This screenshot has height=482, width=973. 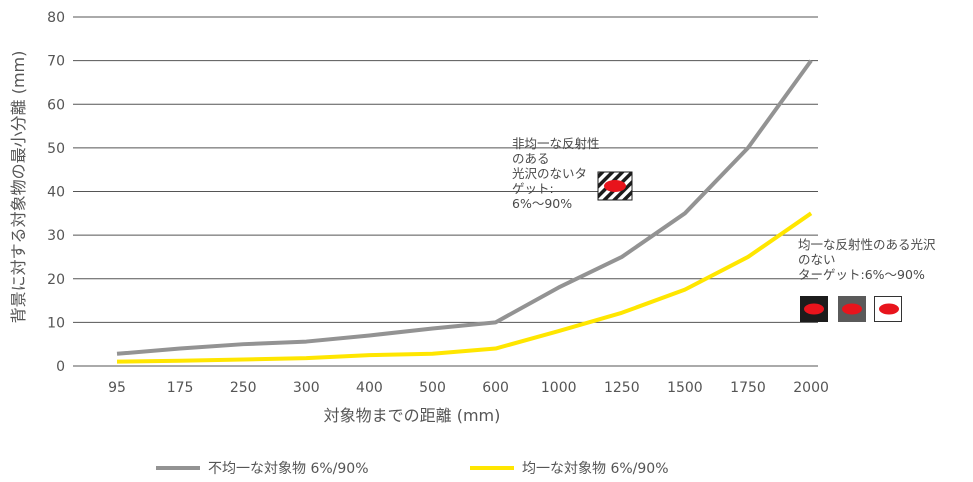 What do you see at coordinates (685, 388) in the screenshot?
I see `x-tick-label: 1500` at bounding box center [685, 388].